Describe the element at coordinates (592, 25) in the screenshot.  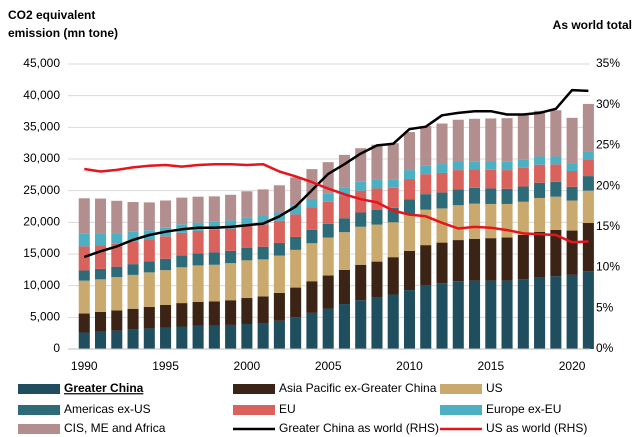
I see `y2-axis-title: As world total` at that location.